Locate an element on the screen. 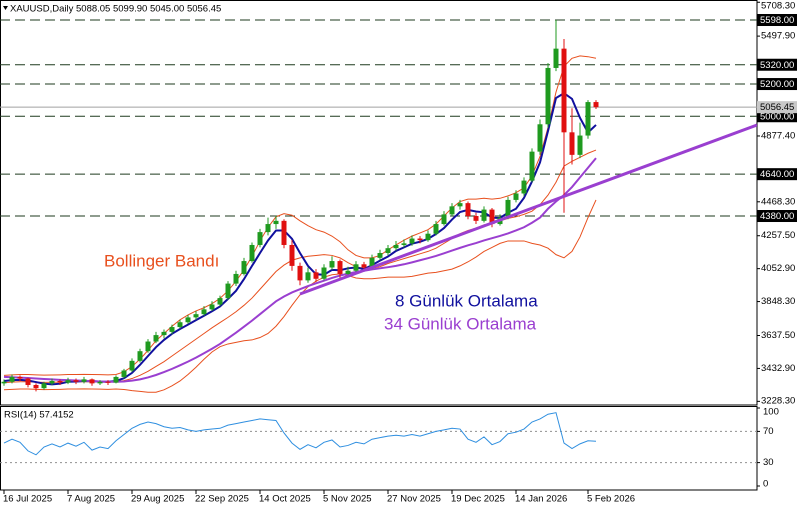 The image size is (803, 511). y-tick-label: 3432.90 is located at coordinates (778, 368).